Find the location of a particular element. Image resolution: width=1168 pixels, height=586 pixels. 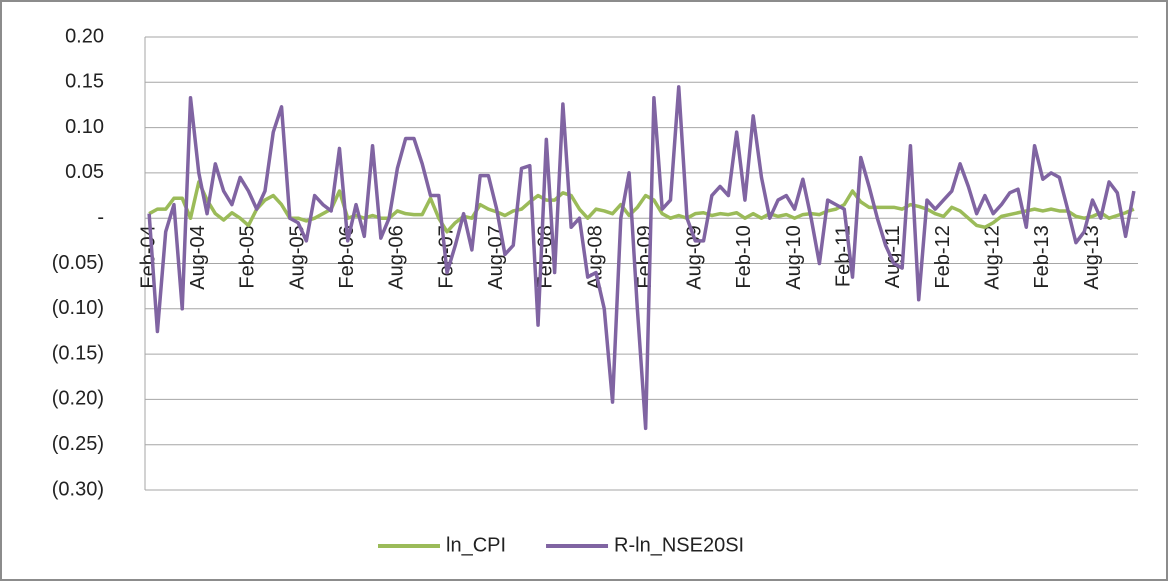

x-tick-label: Aug-05 is located at coordinates (297, 257).